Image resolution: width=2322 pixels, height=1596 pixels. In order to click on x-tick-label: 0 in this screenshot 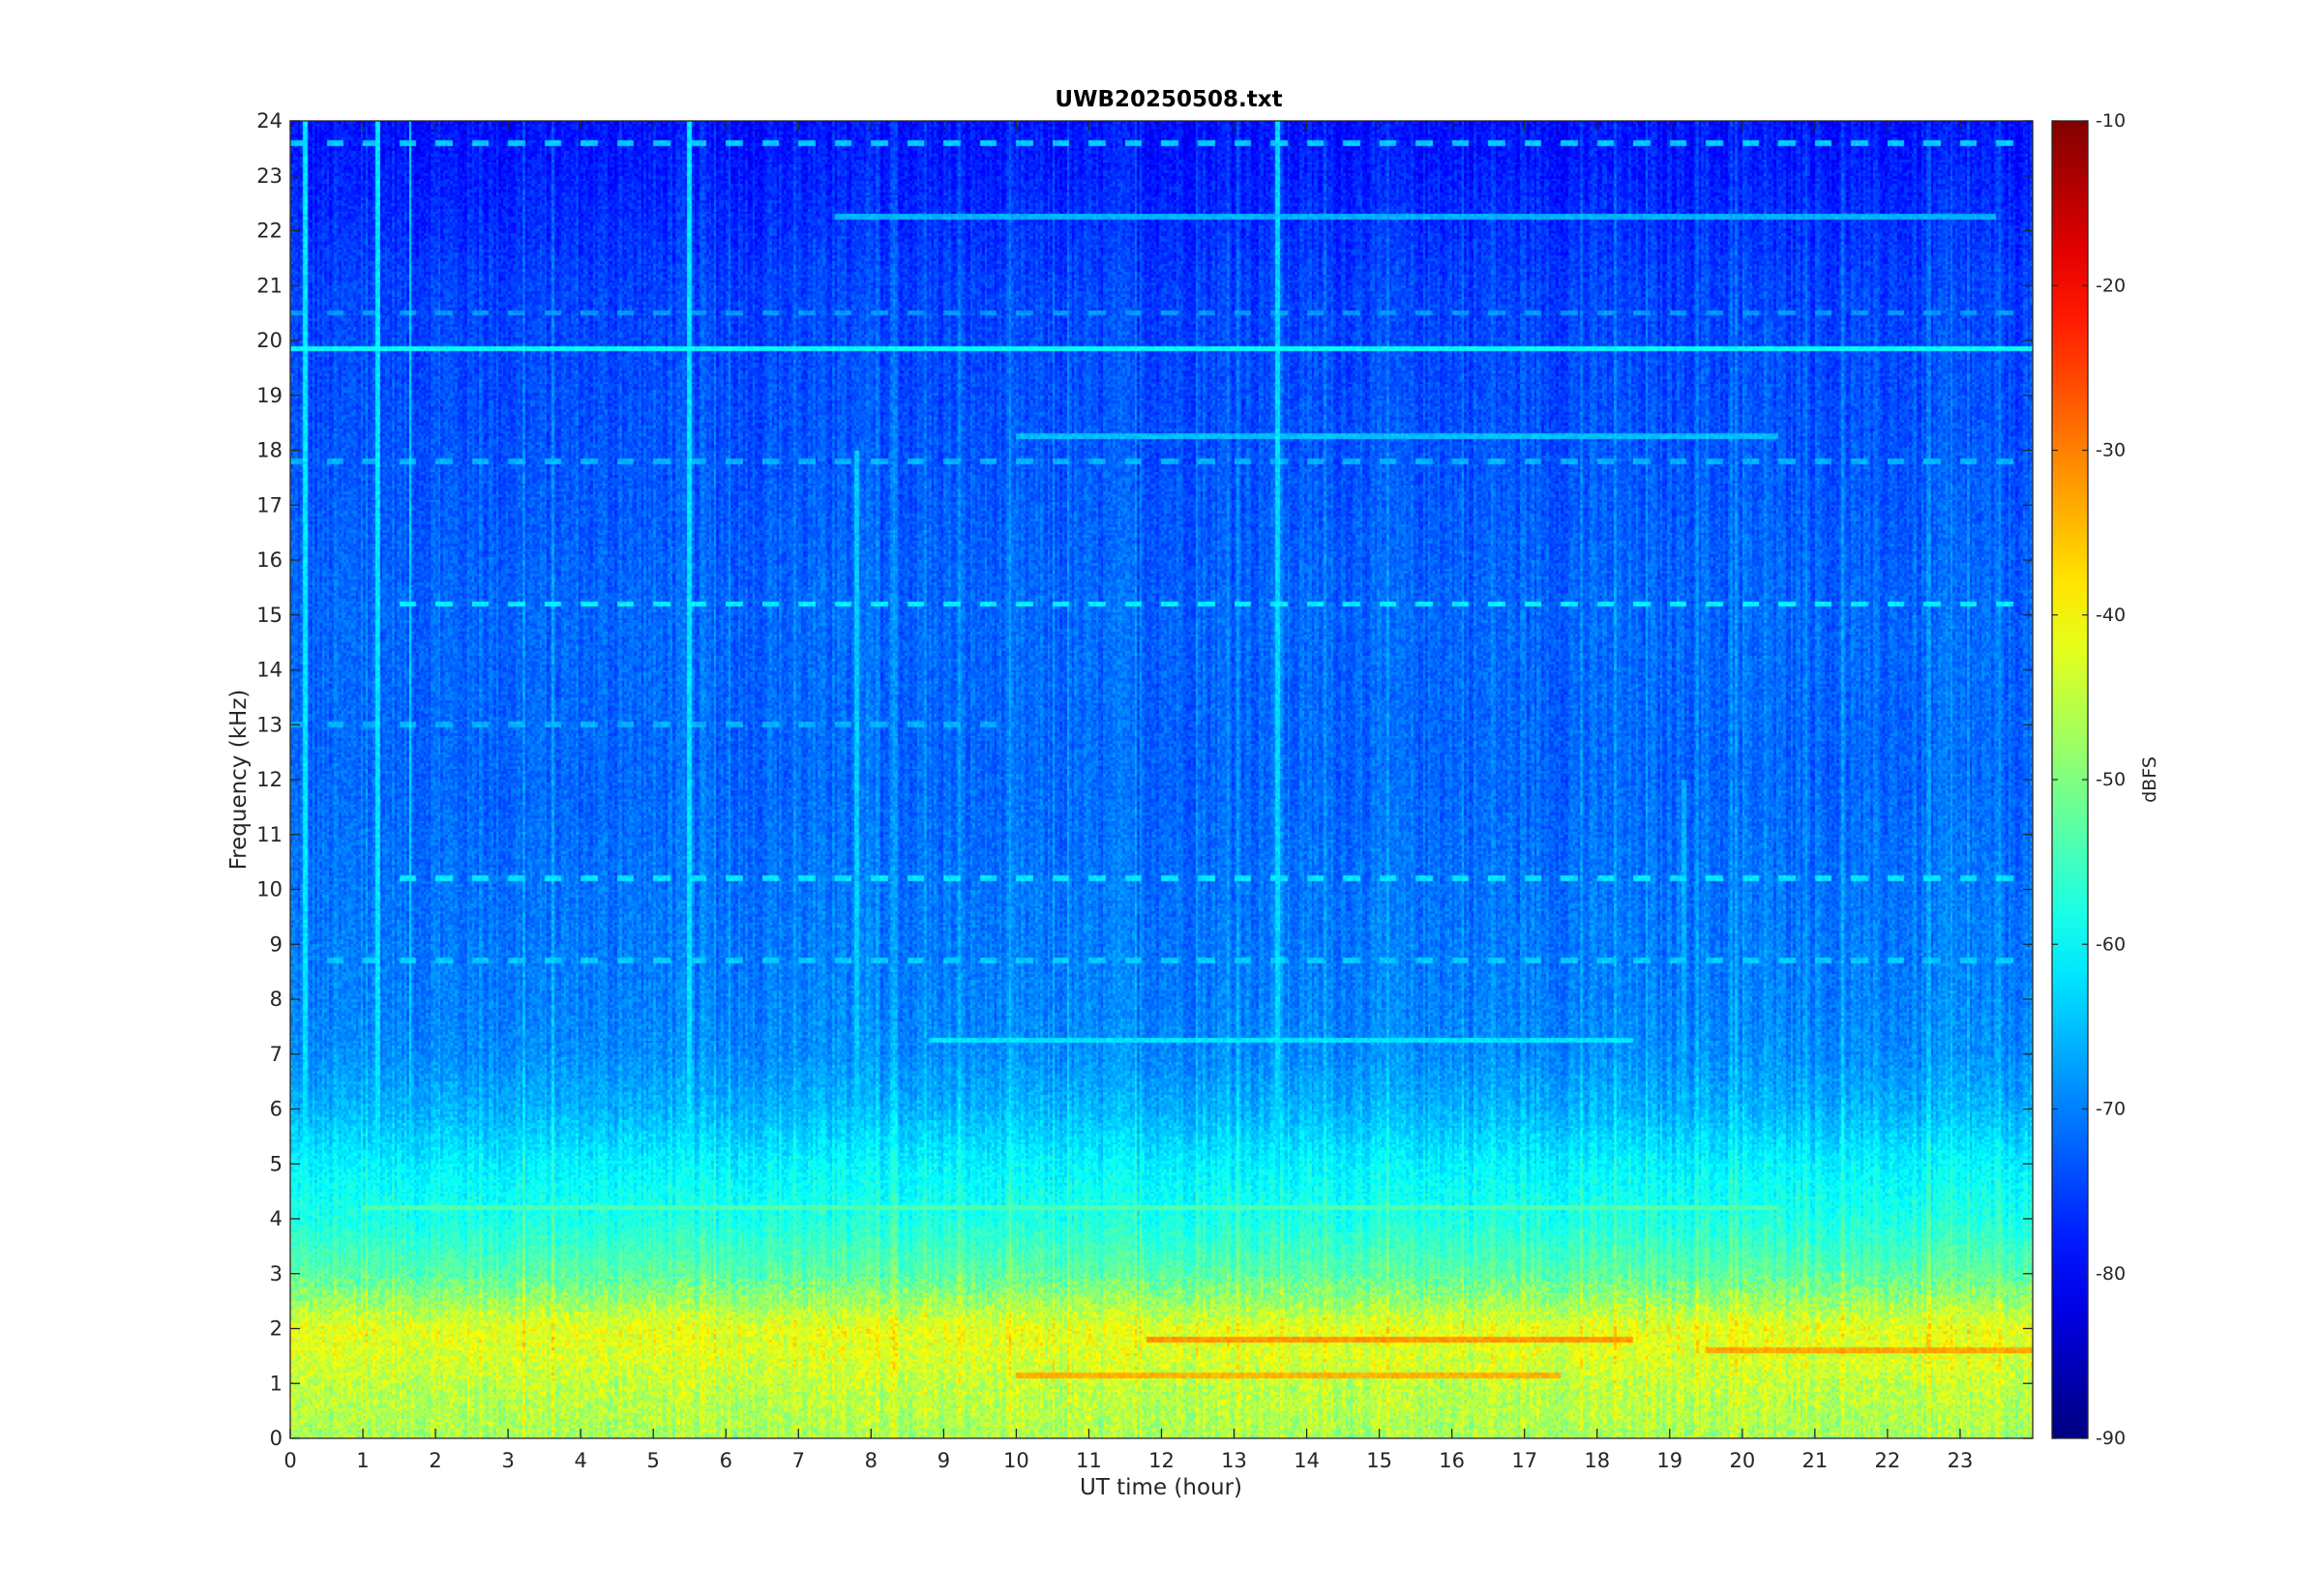, I will do `click(289, 1460)`.